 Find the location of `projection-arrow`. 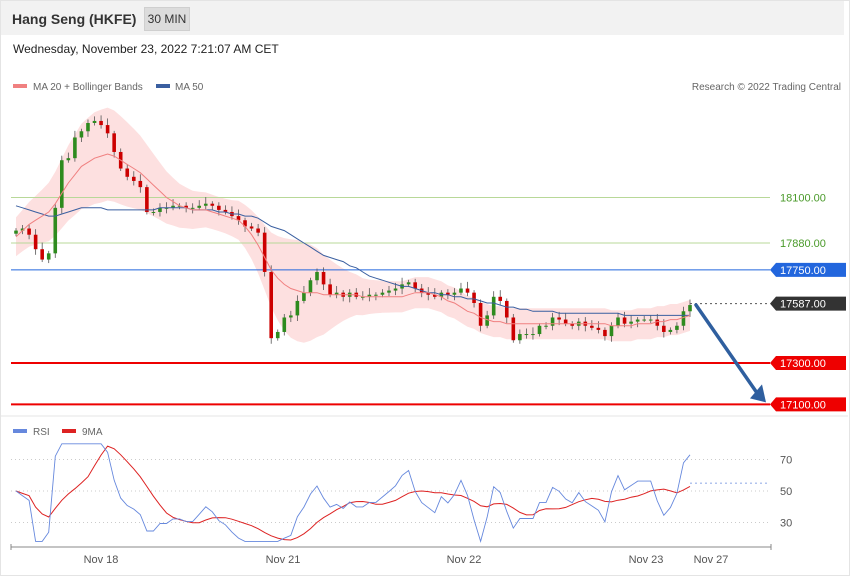

projection-arrow is located at coordinates (730, 353).